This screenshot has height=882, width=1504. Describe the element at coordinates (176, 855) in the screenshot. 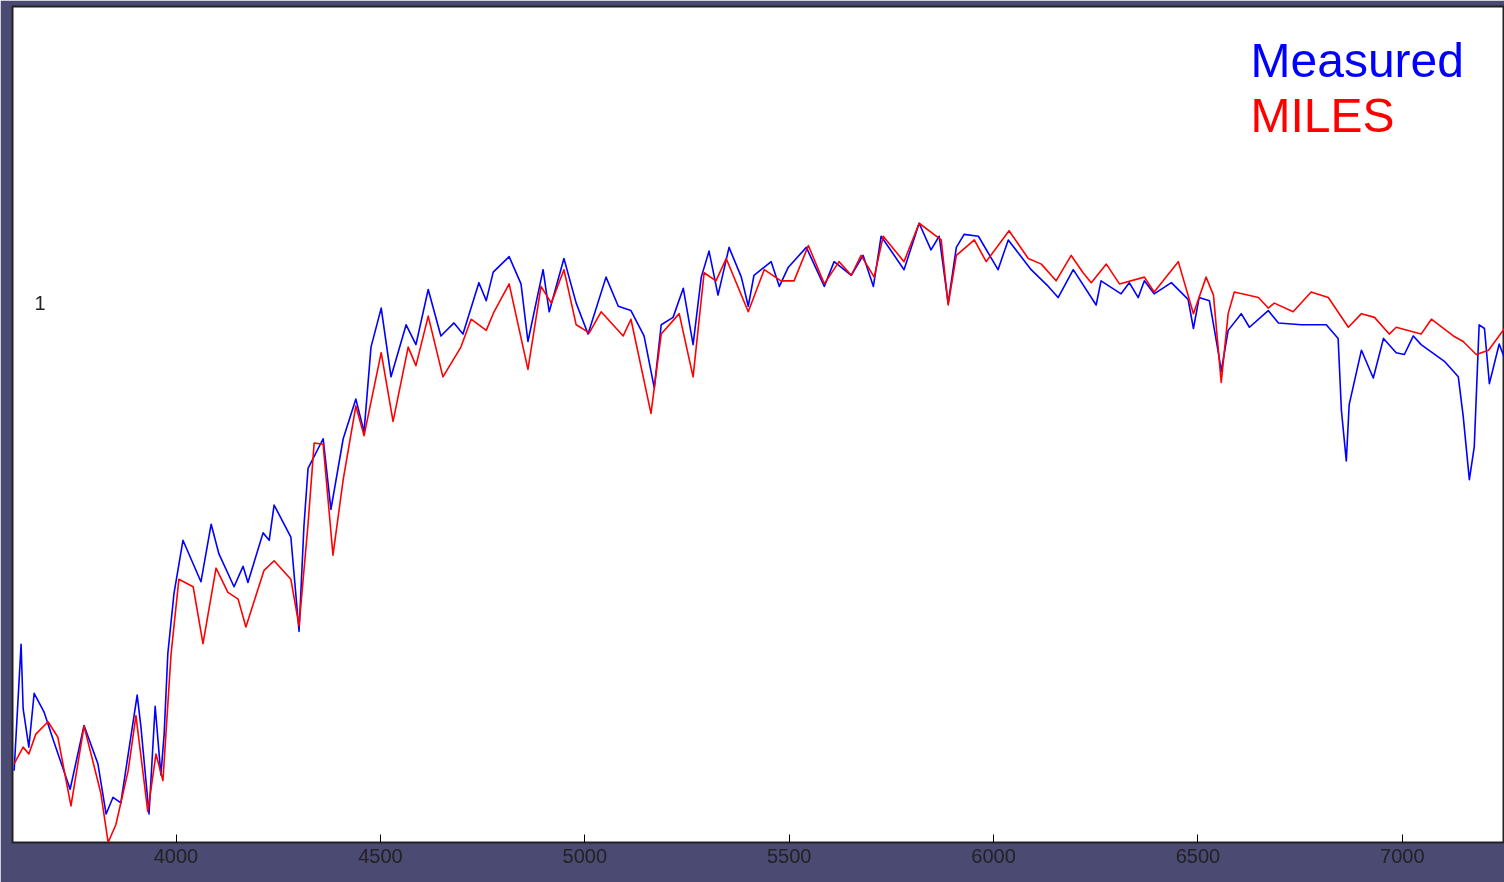

I see `x-tick-label: 4000` at that location.